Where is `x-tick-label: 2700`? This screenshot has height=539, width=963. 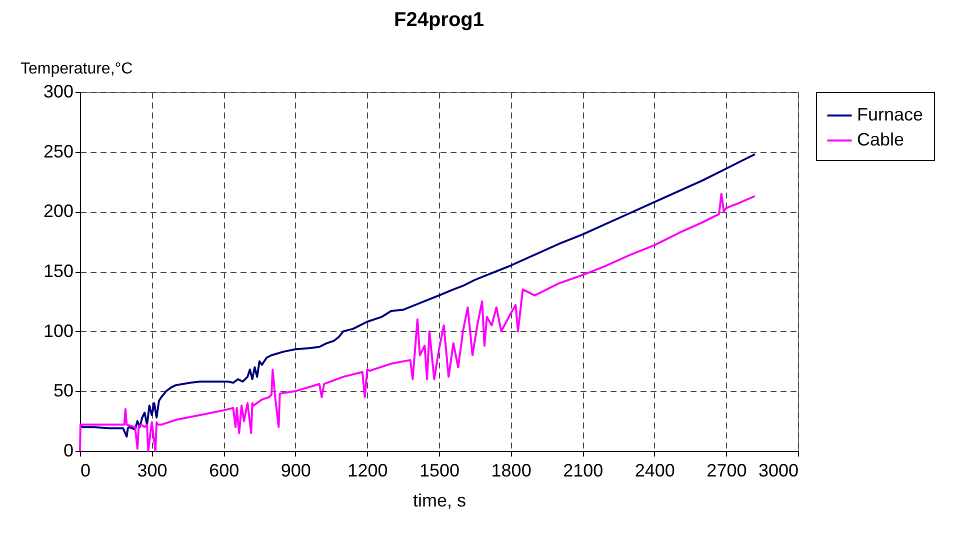
x-tick-label: 2700 is located at coordinates (726, 470).